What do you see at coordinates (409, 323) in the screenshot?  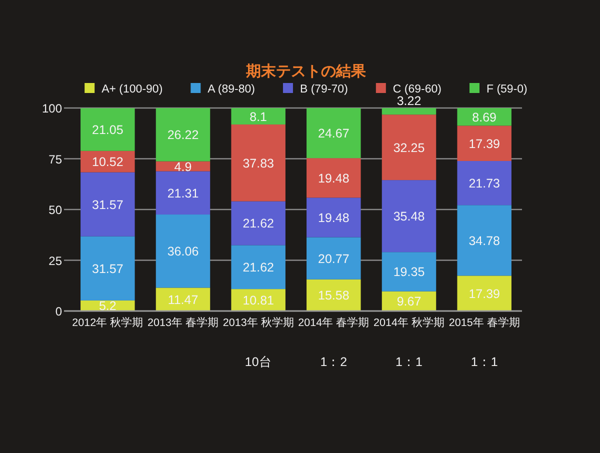 I see `x-tick-label: 2014年 秋学期` at bounding box center [409, 323].